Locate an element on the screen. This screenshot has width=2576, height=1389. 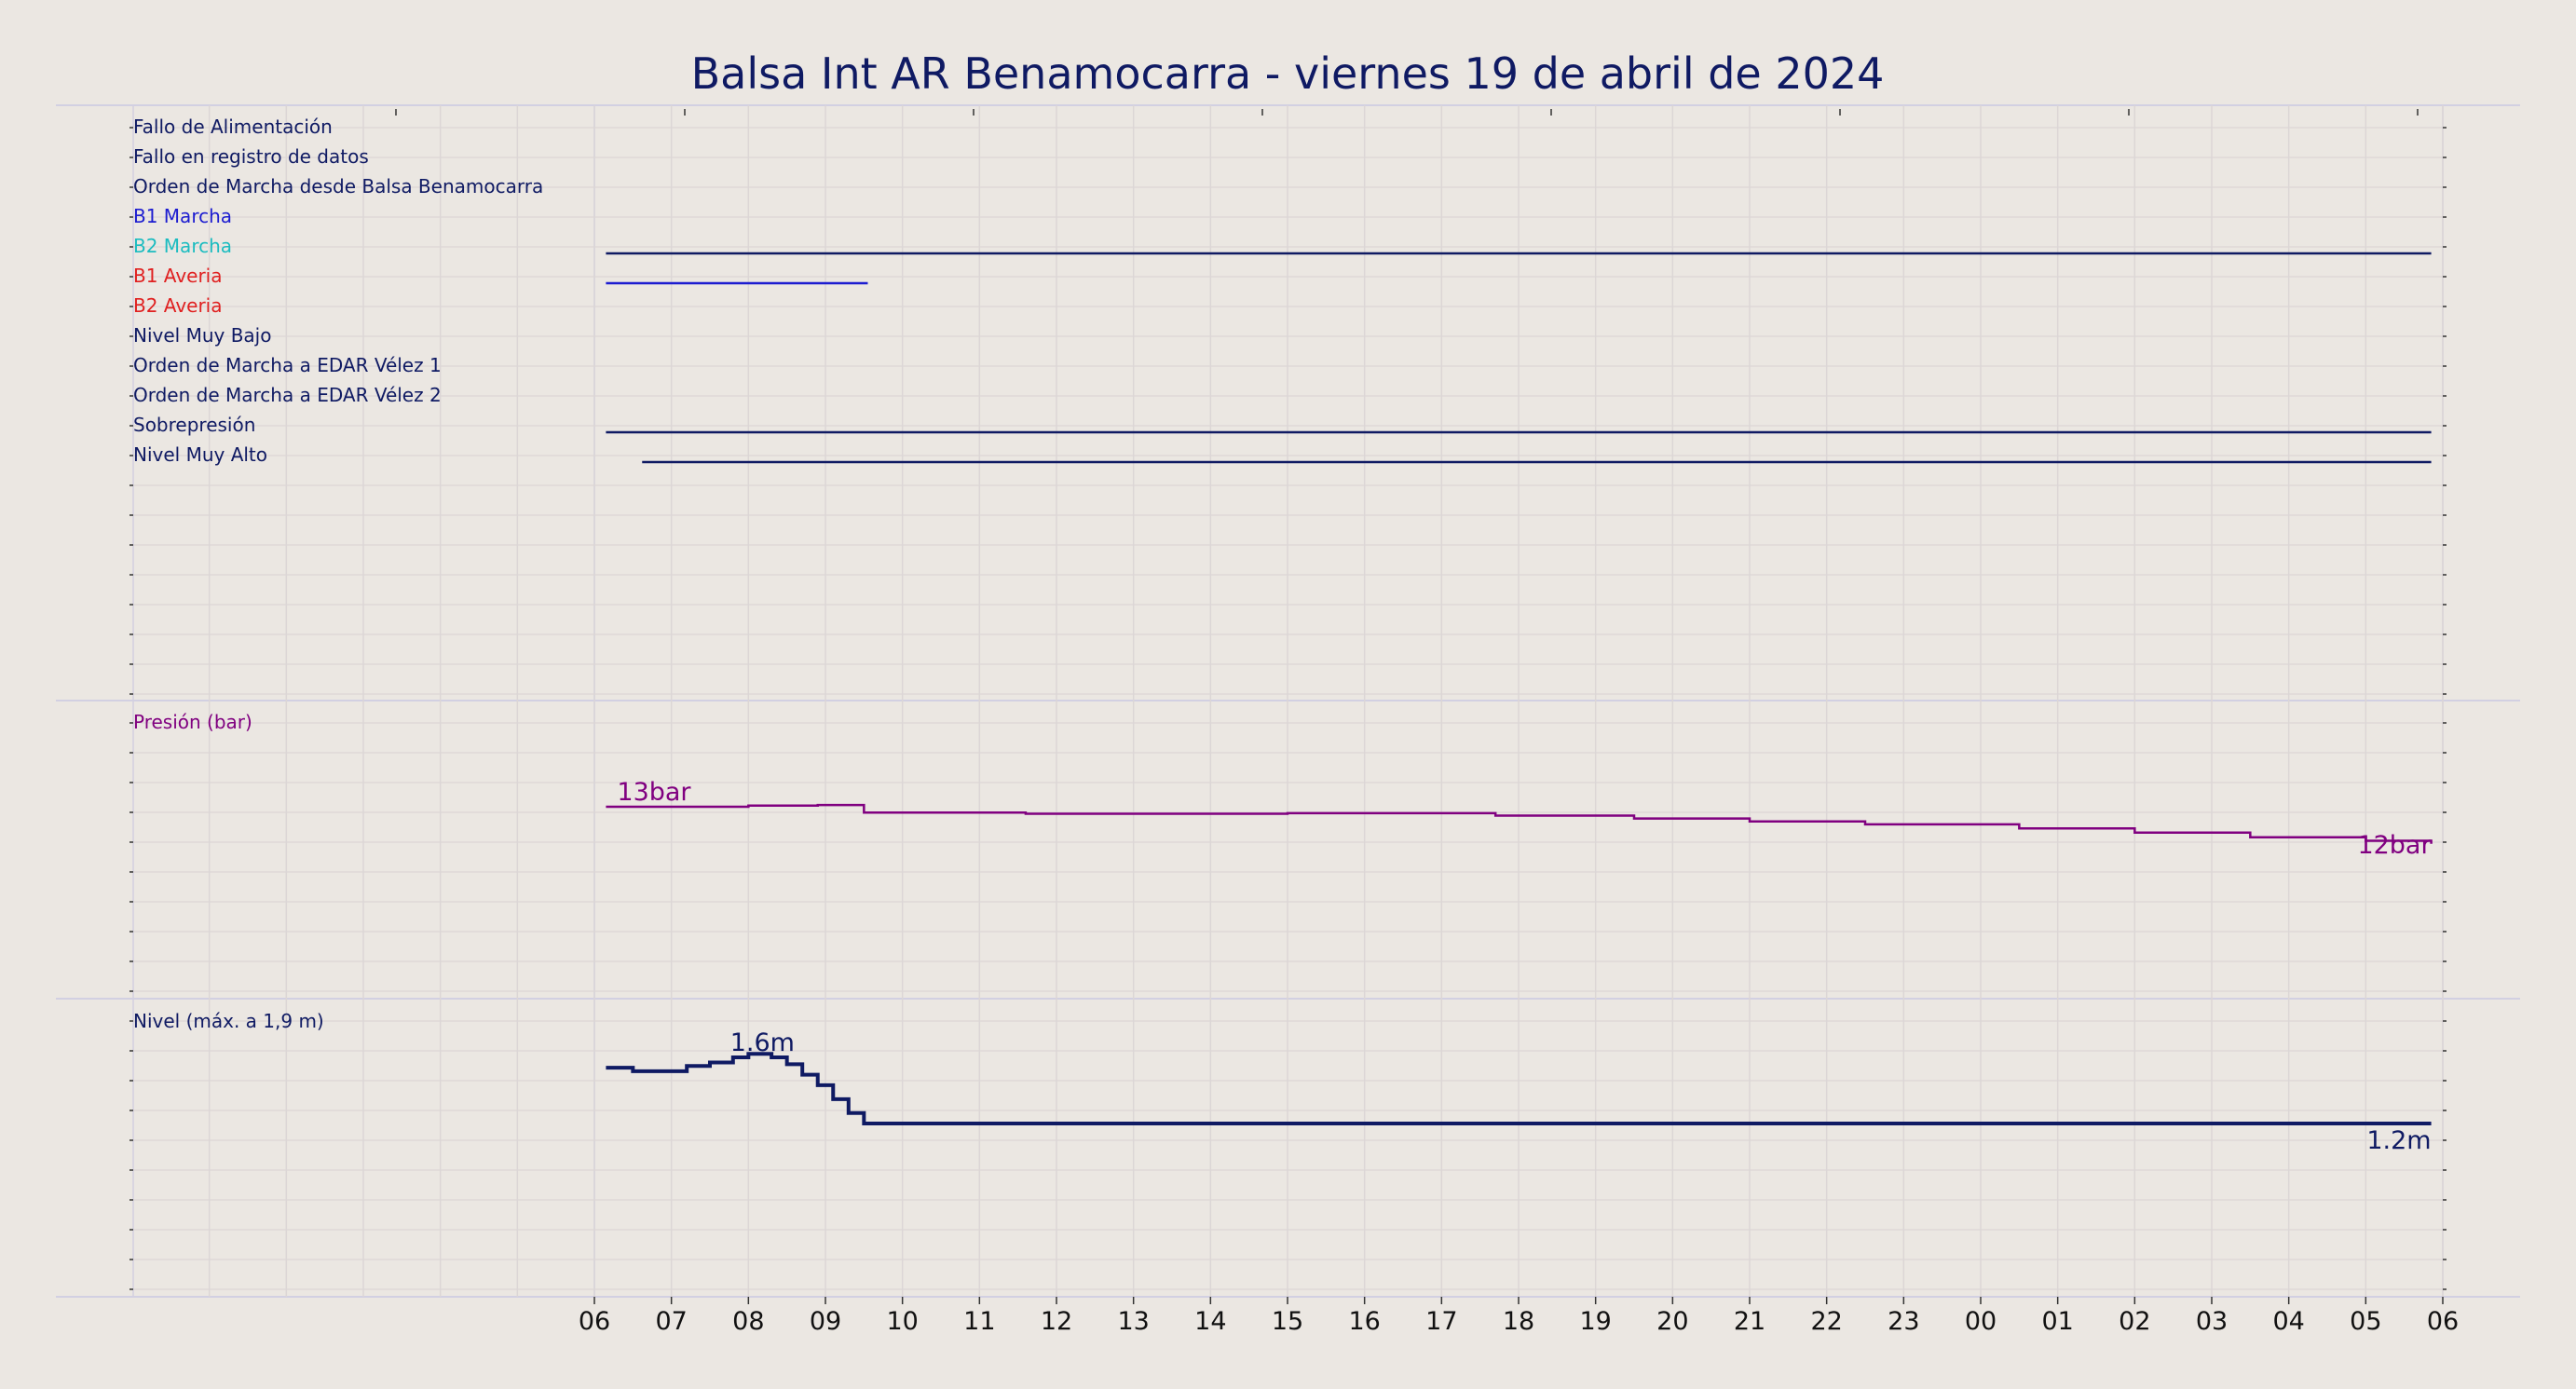
signal-label: Orden de Marcha desde Balsa Benamocarra is located at coordinates (338, 186).